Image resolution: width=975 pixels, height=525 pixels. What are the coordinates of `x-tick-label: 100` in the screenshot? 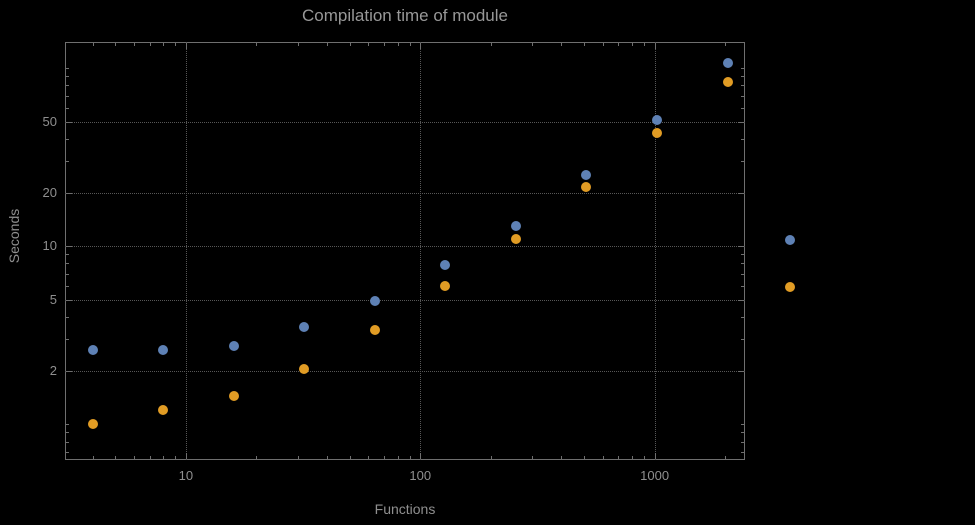 It's located at (420, 475).